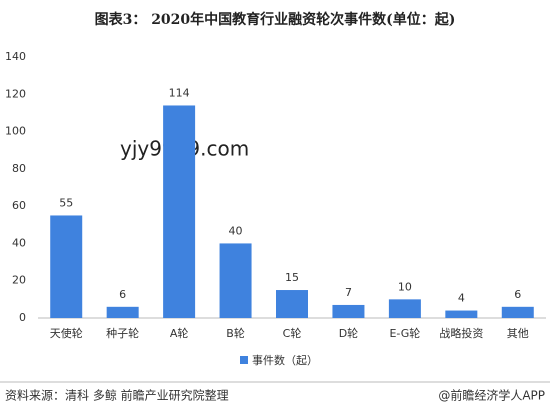  I want to click on y-tick-label: 140, so click(15, 56).